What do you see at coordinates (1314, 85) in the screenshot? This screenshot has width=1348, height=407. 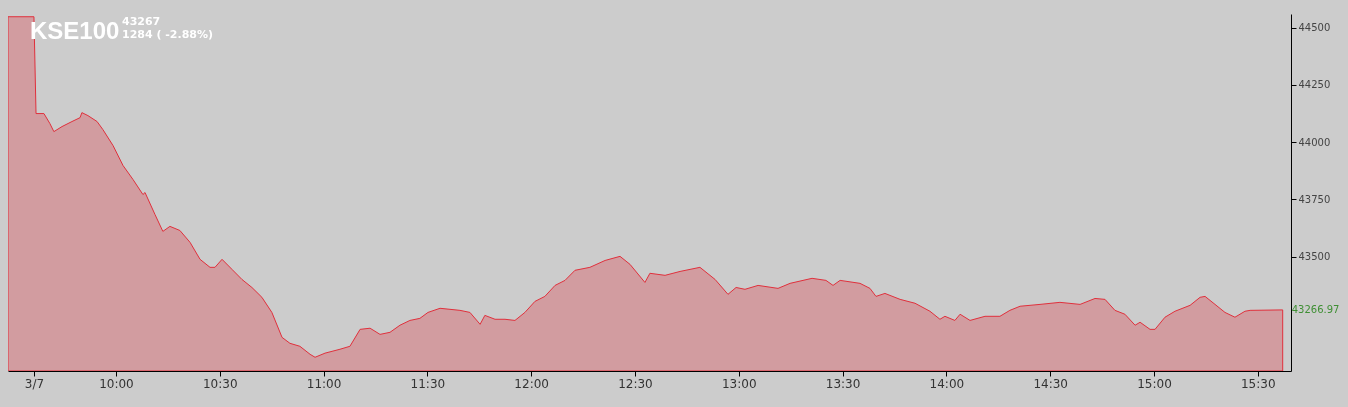 I see `y-tick-label: 44250` at bounding box center [1314, 85].